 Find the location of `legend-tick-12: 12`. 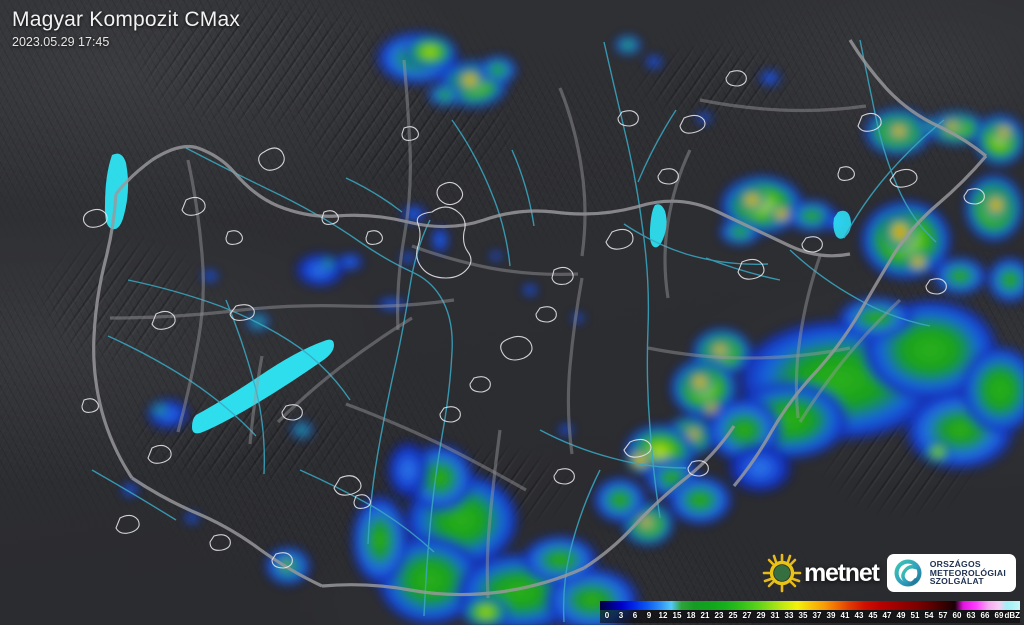

legend-tick-12: 12 is located at coordinates (663, 615).